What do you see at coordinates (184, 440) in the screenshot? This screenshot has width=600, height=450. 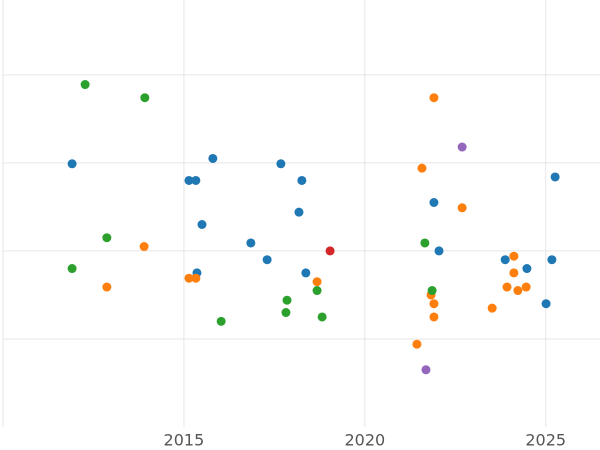 I see `x-tick-label: 2015` at bounding box center [184, 440].